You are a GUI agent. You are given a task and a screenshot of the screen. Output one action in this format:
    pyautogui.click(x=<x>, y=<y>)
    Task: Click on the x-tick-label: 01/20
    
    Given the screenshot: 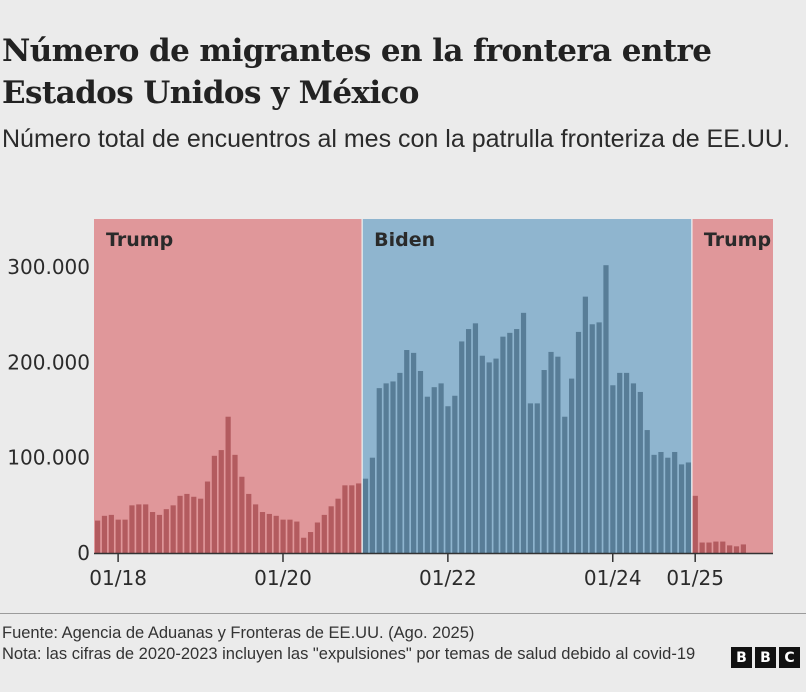 What is the action you would take?
    pyautogui.click(x=283, y=578)
    